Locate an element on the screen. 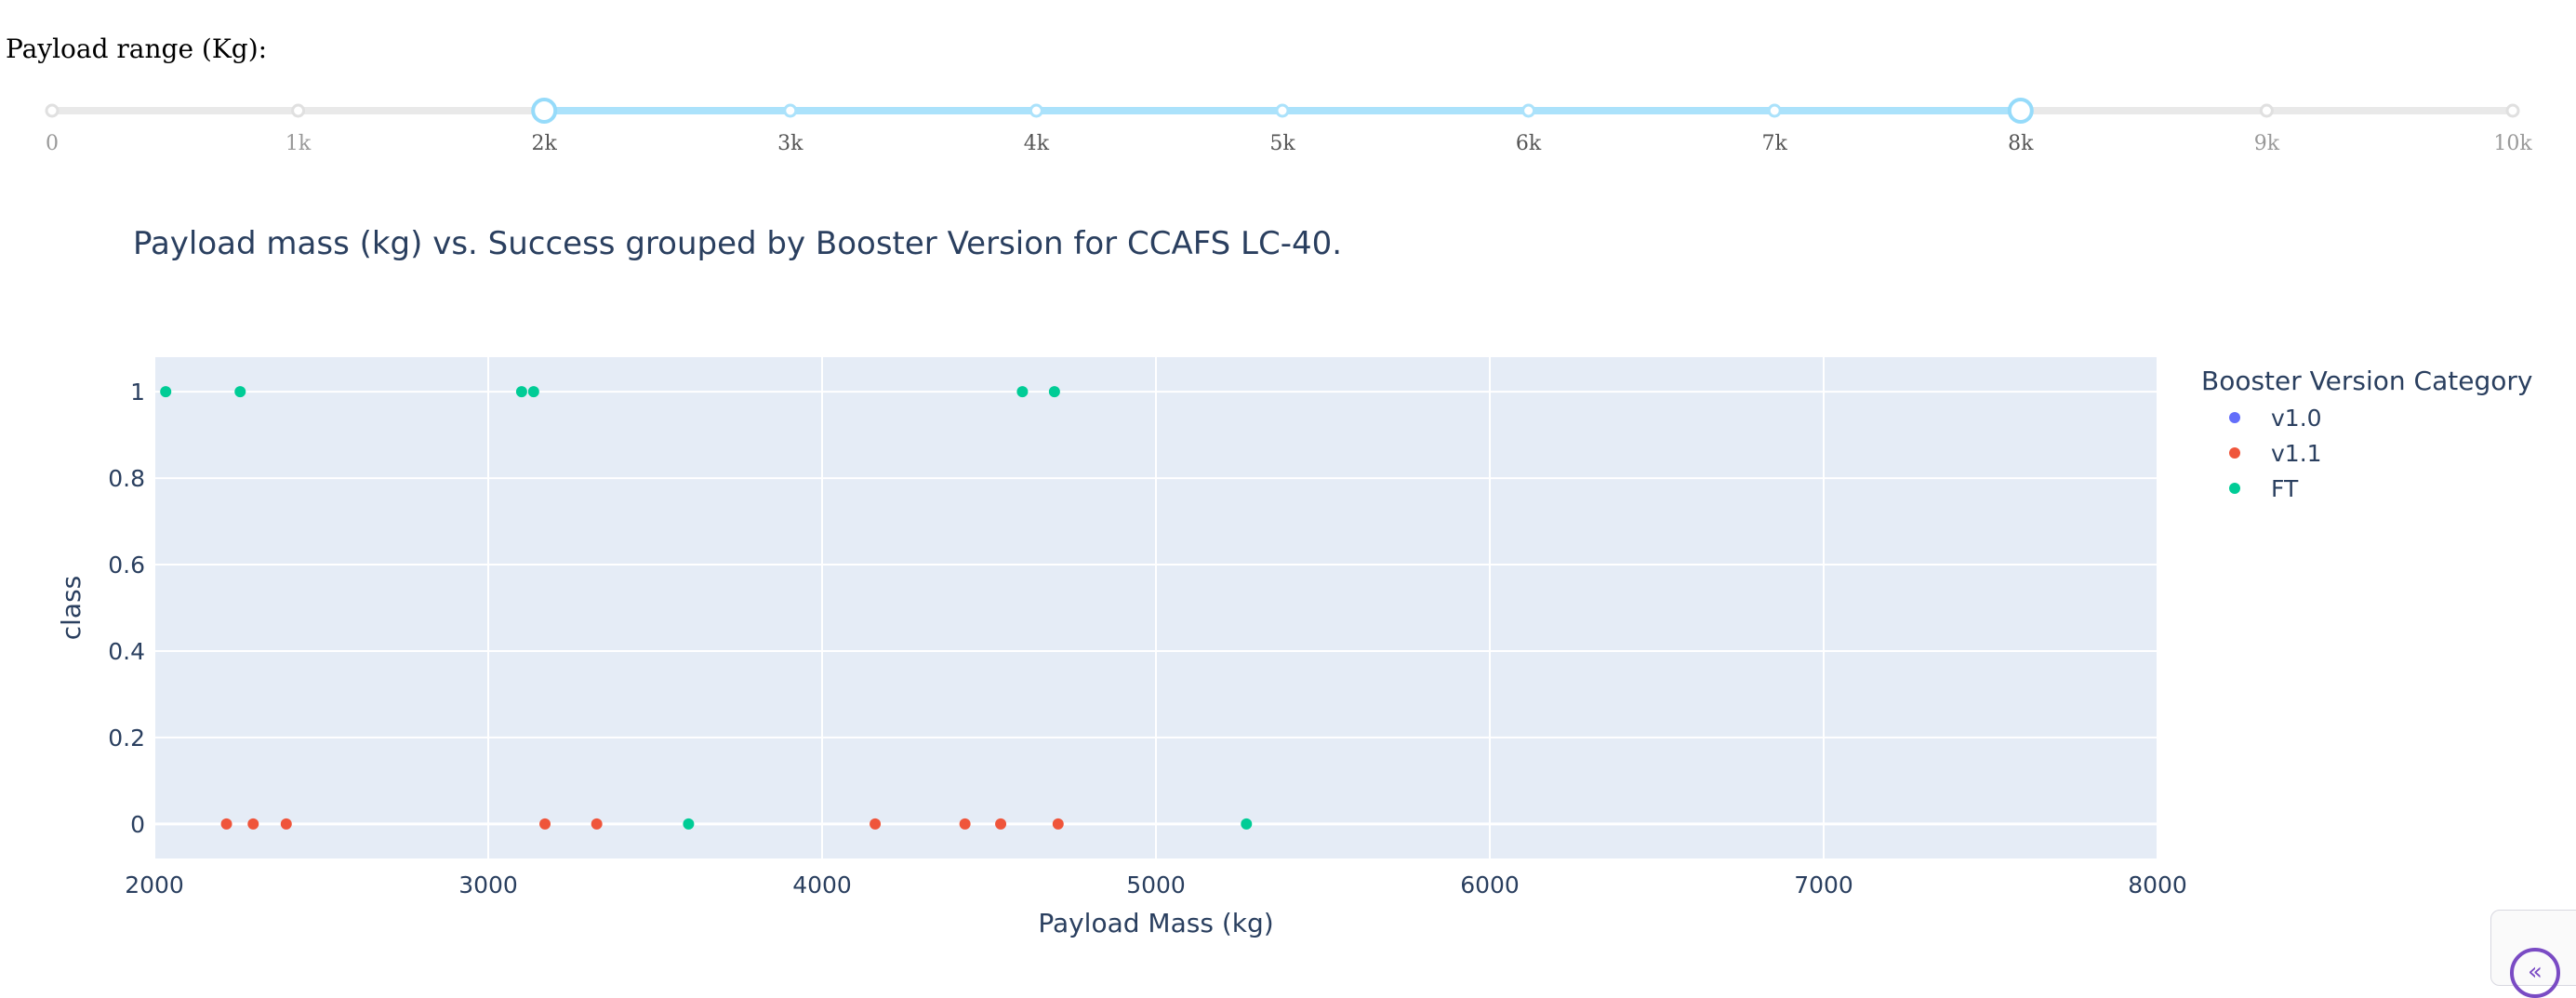 The image size is (2576, 998). double-chevron-left-icon: « is located at coordinates (2535, 973).